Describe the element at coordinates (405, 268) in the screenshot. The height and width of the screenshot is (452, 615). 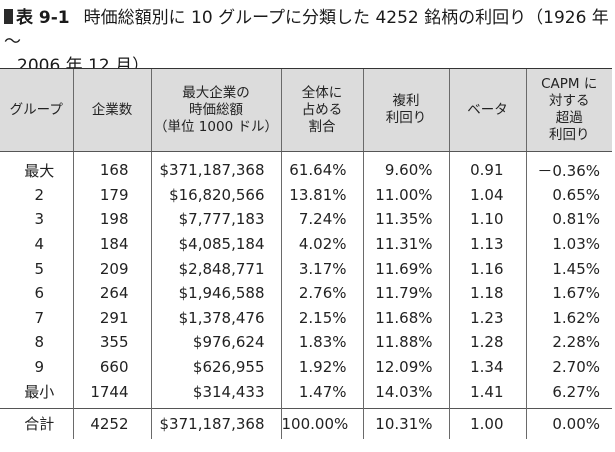
I see `cell-return: 11.69%` at that location.